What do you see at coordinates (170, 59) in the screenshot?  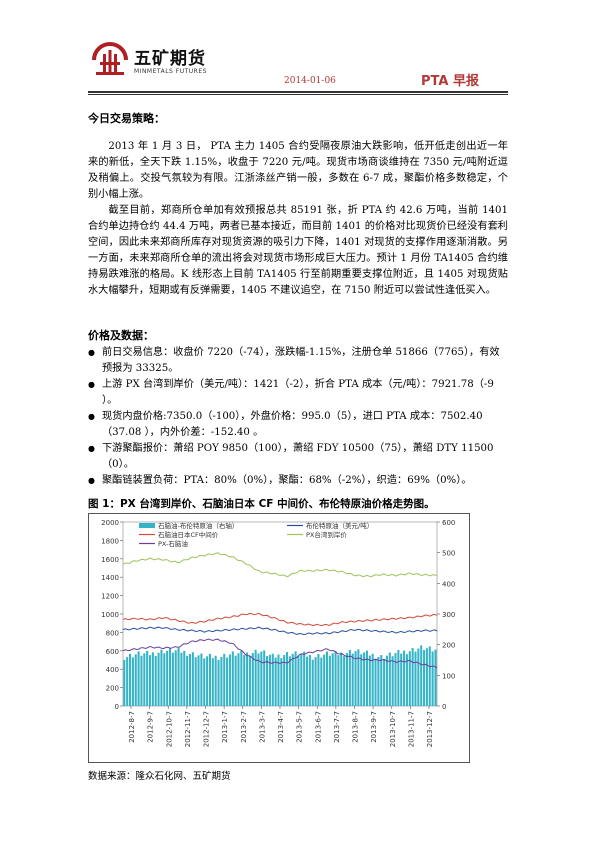 I see `logo-cn-text: 五矿期货` at bounding box center [170, 59].